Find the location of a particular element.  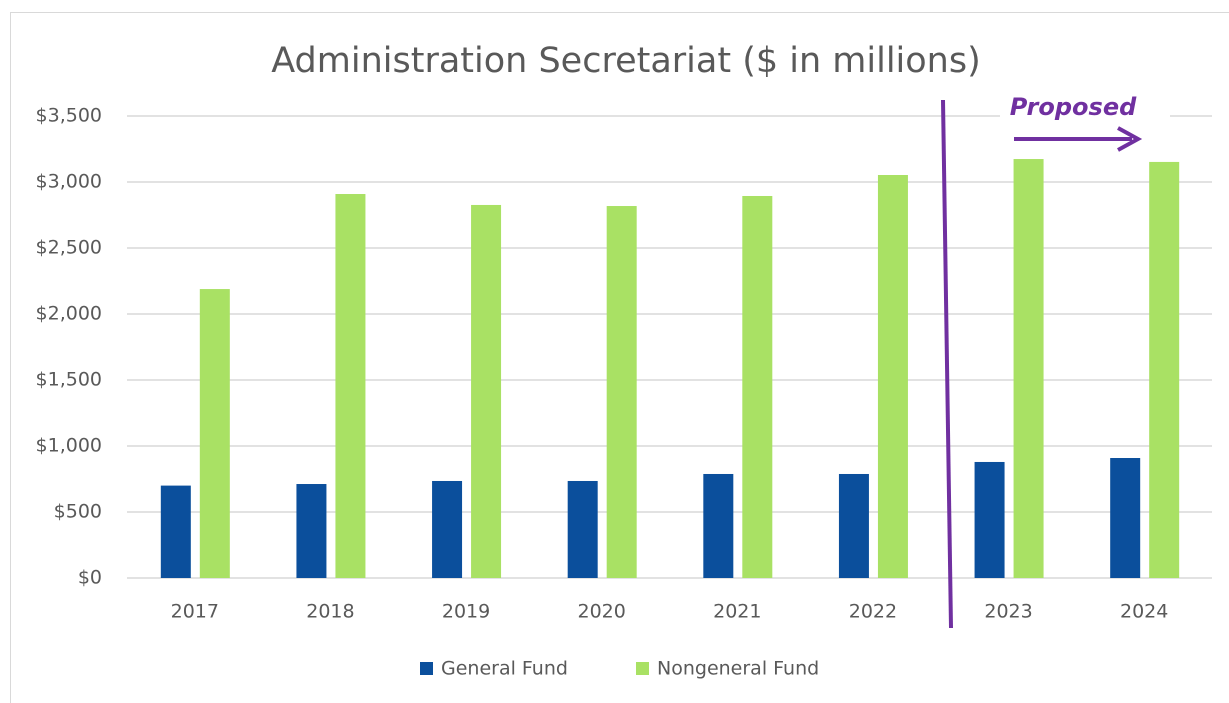

y-tick-label: $500 is located at coordinates (78, 512).